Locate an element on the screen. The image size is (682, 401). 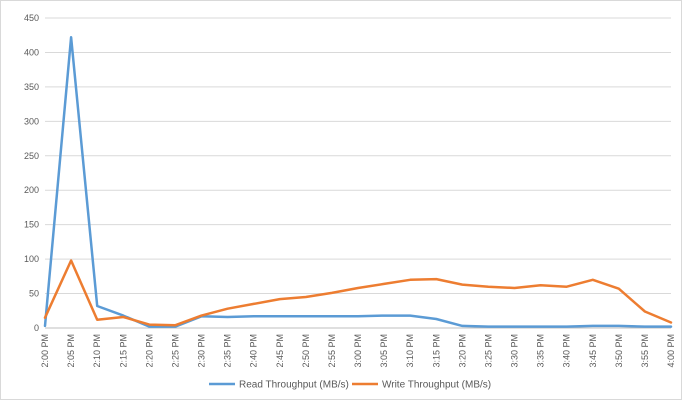
x-tick-label: 2:10 PM is located at coordinates (97, 351).